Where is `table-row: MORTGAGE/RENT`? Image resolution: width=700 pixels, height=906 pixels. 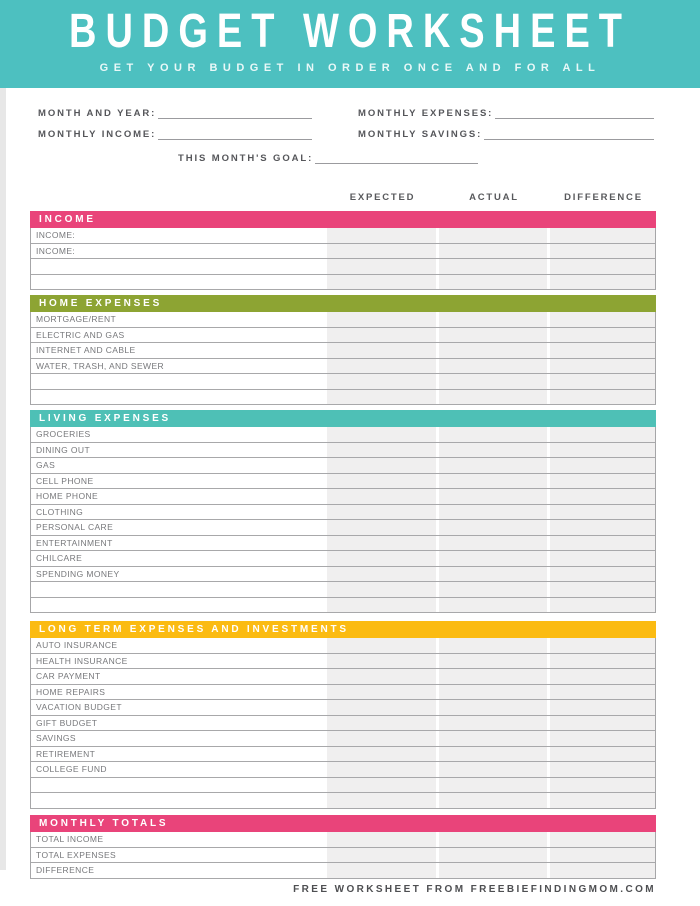 table-row: MORTGAGE/RENT is located at coordinates (343, 320).